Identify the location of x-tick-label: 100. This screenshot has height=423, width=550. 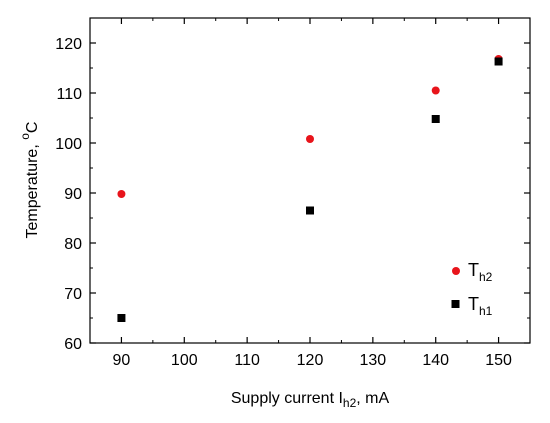
(184, 360).